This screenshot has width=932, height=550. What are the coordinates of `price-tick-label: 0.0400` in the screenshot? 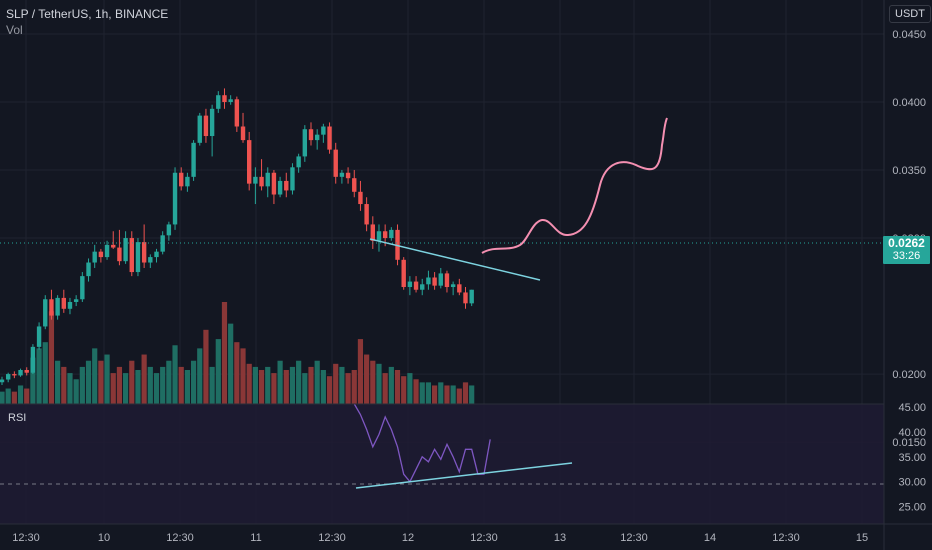 It's located at (909, 103).